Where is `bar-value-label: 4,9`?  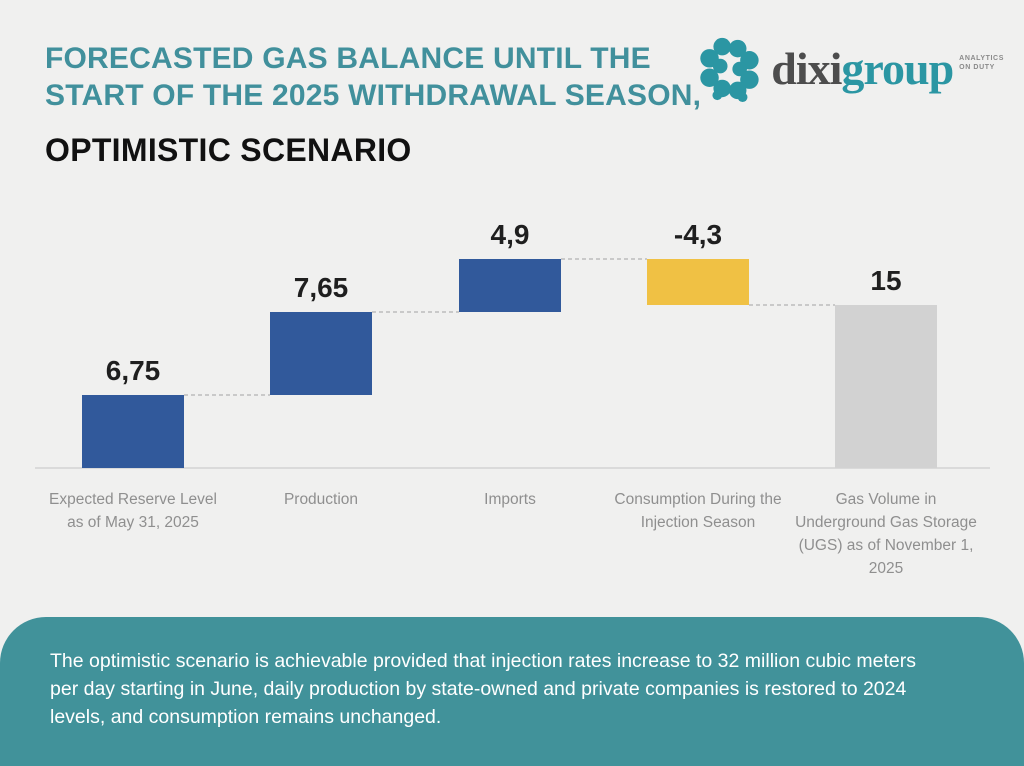
bar-value-label: 4,9 is located at coordinates (510, 234).